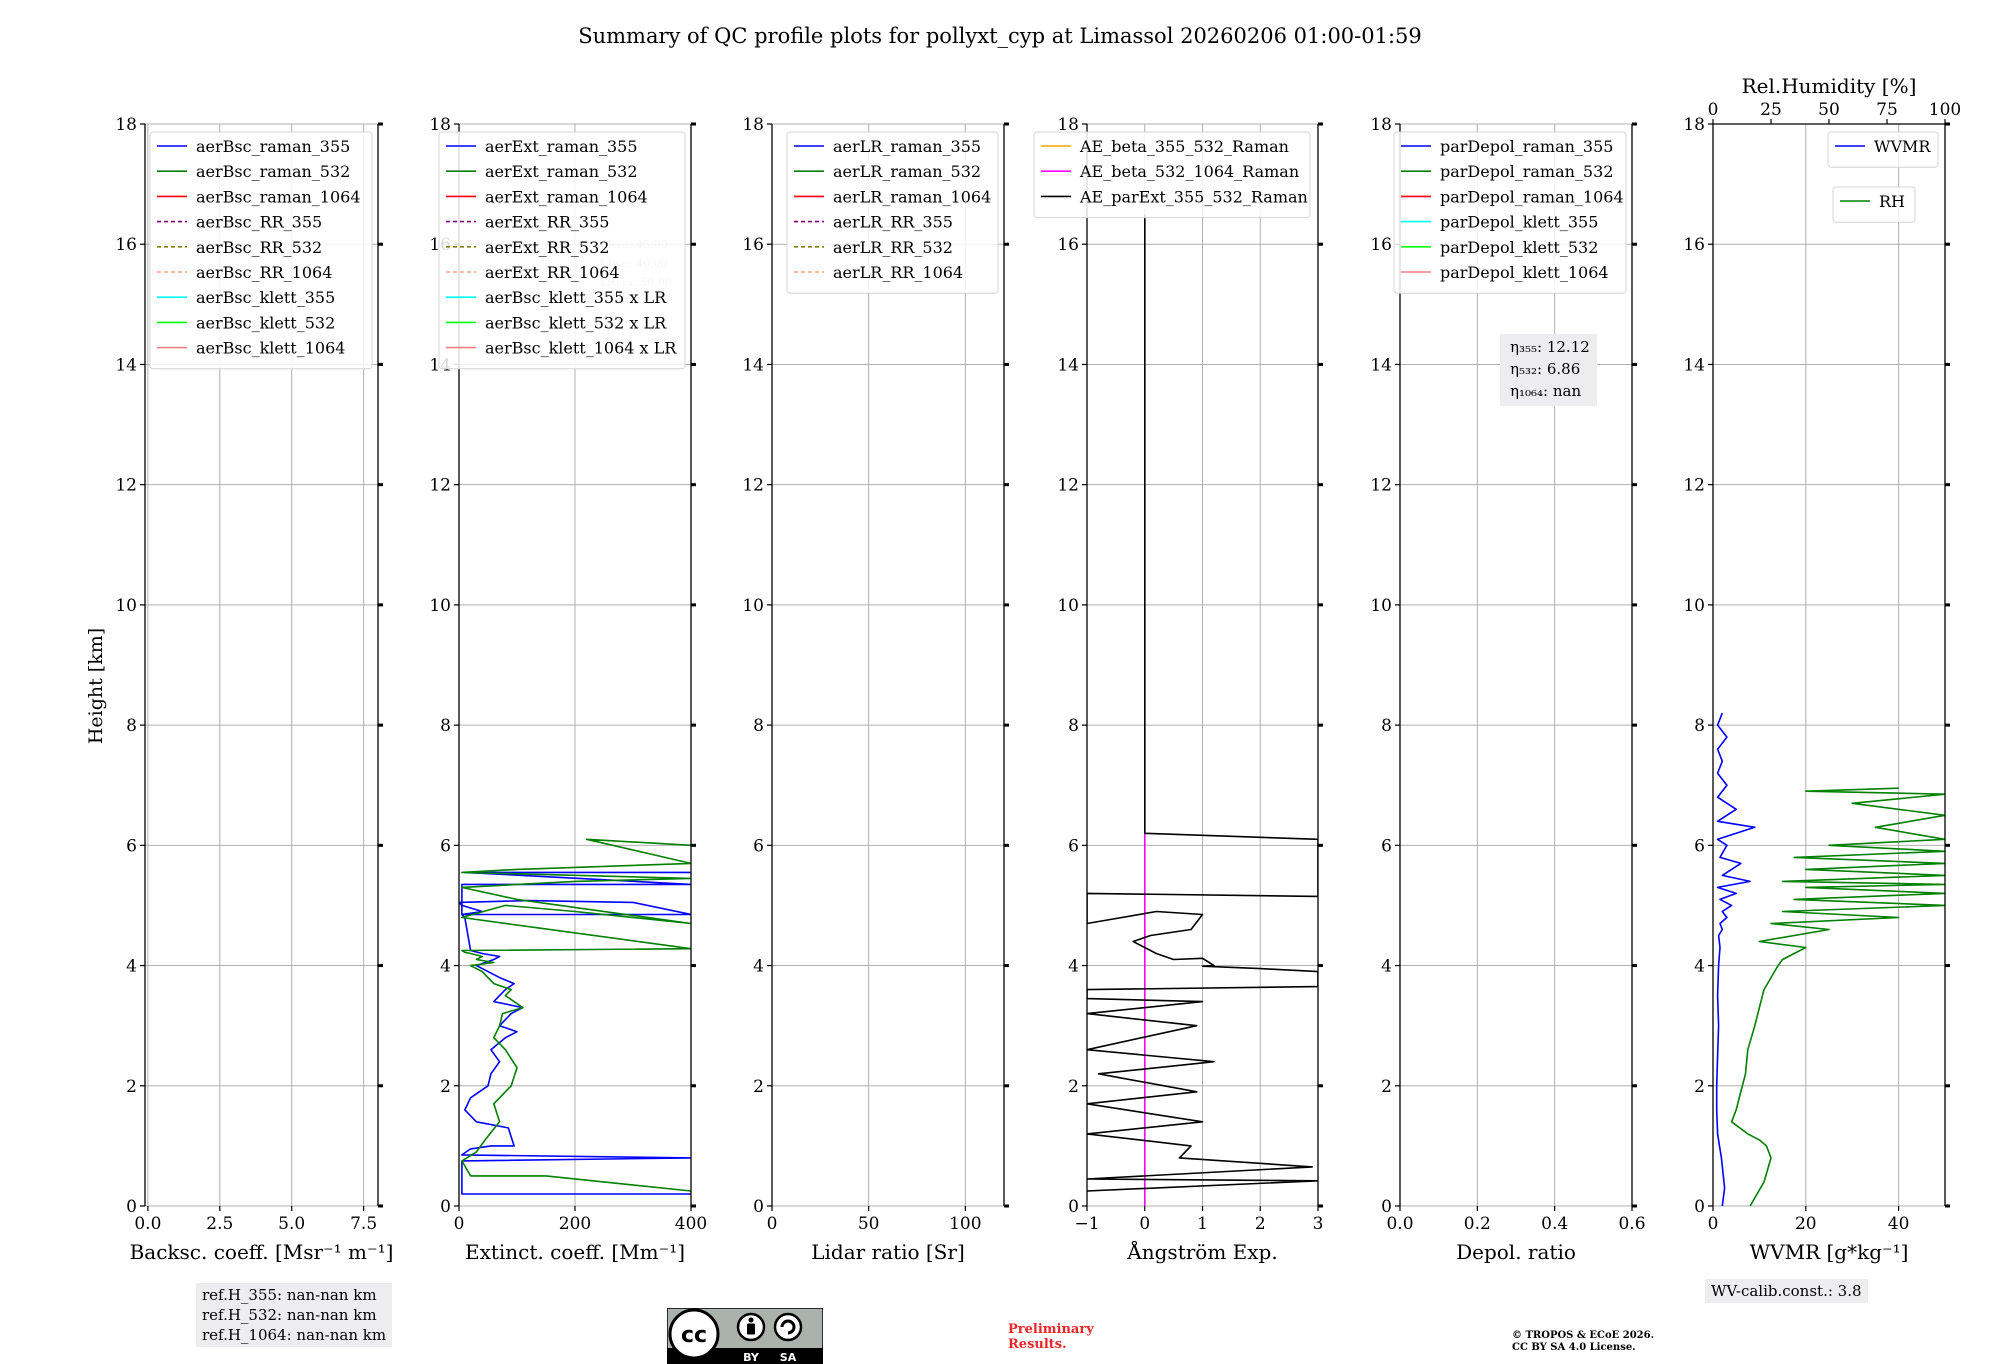 The height and width of the screenshot is (1364, 2000). What do you see at coordinates (1735, 959) in the screenshot?
I see `series-WVMR` at bounding box center [1735, 959].